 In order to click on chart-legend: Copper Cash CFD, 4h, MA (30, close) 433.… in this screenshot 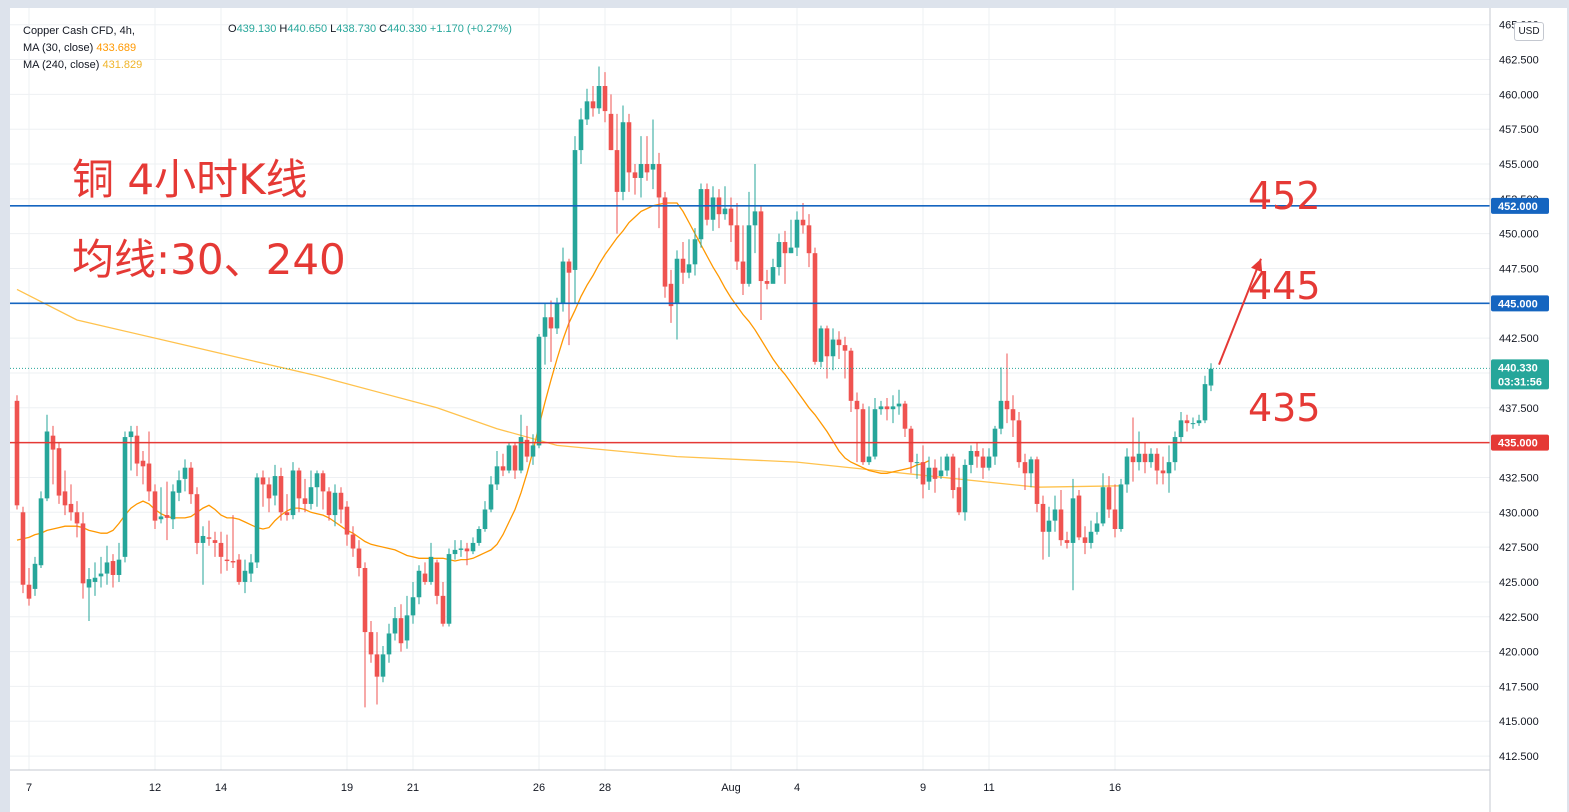, I will do `click(82, 48)`.